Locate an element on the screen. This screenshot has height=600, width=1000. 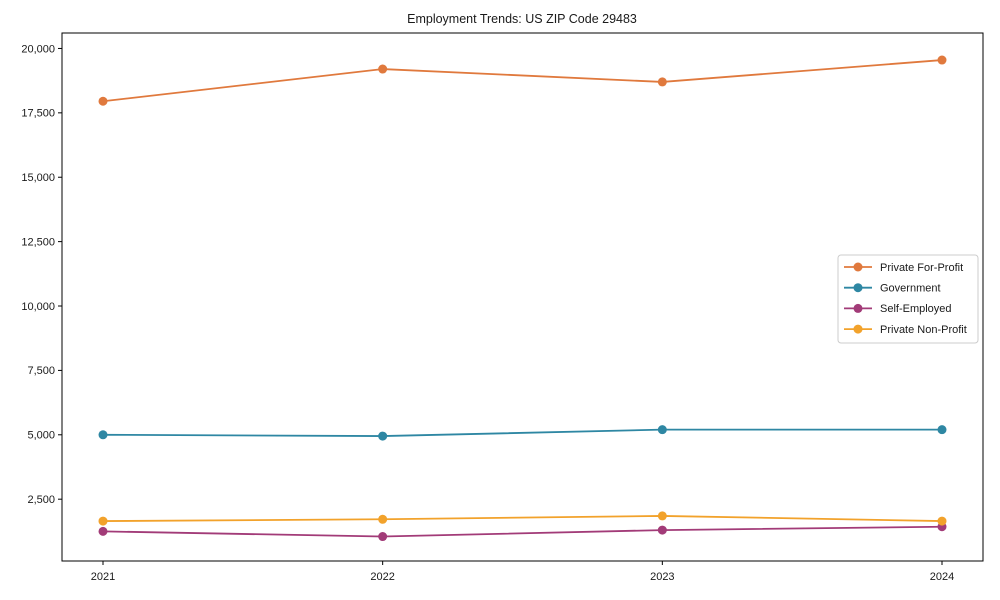
y-tick-label: 12,500 is located at coordinates (38, 242).